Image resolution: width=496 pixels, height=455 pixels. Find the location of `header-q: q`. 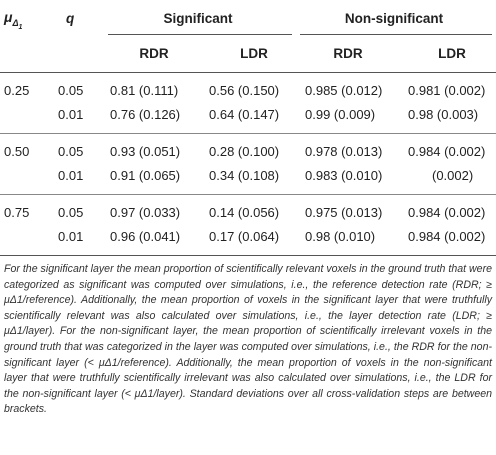

header-q: q is located at coordinates (70, 18).